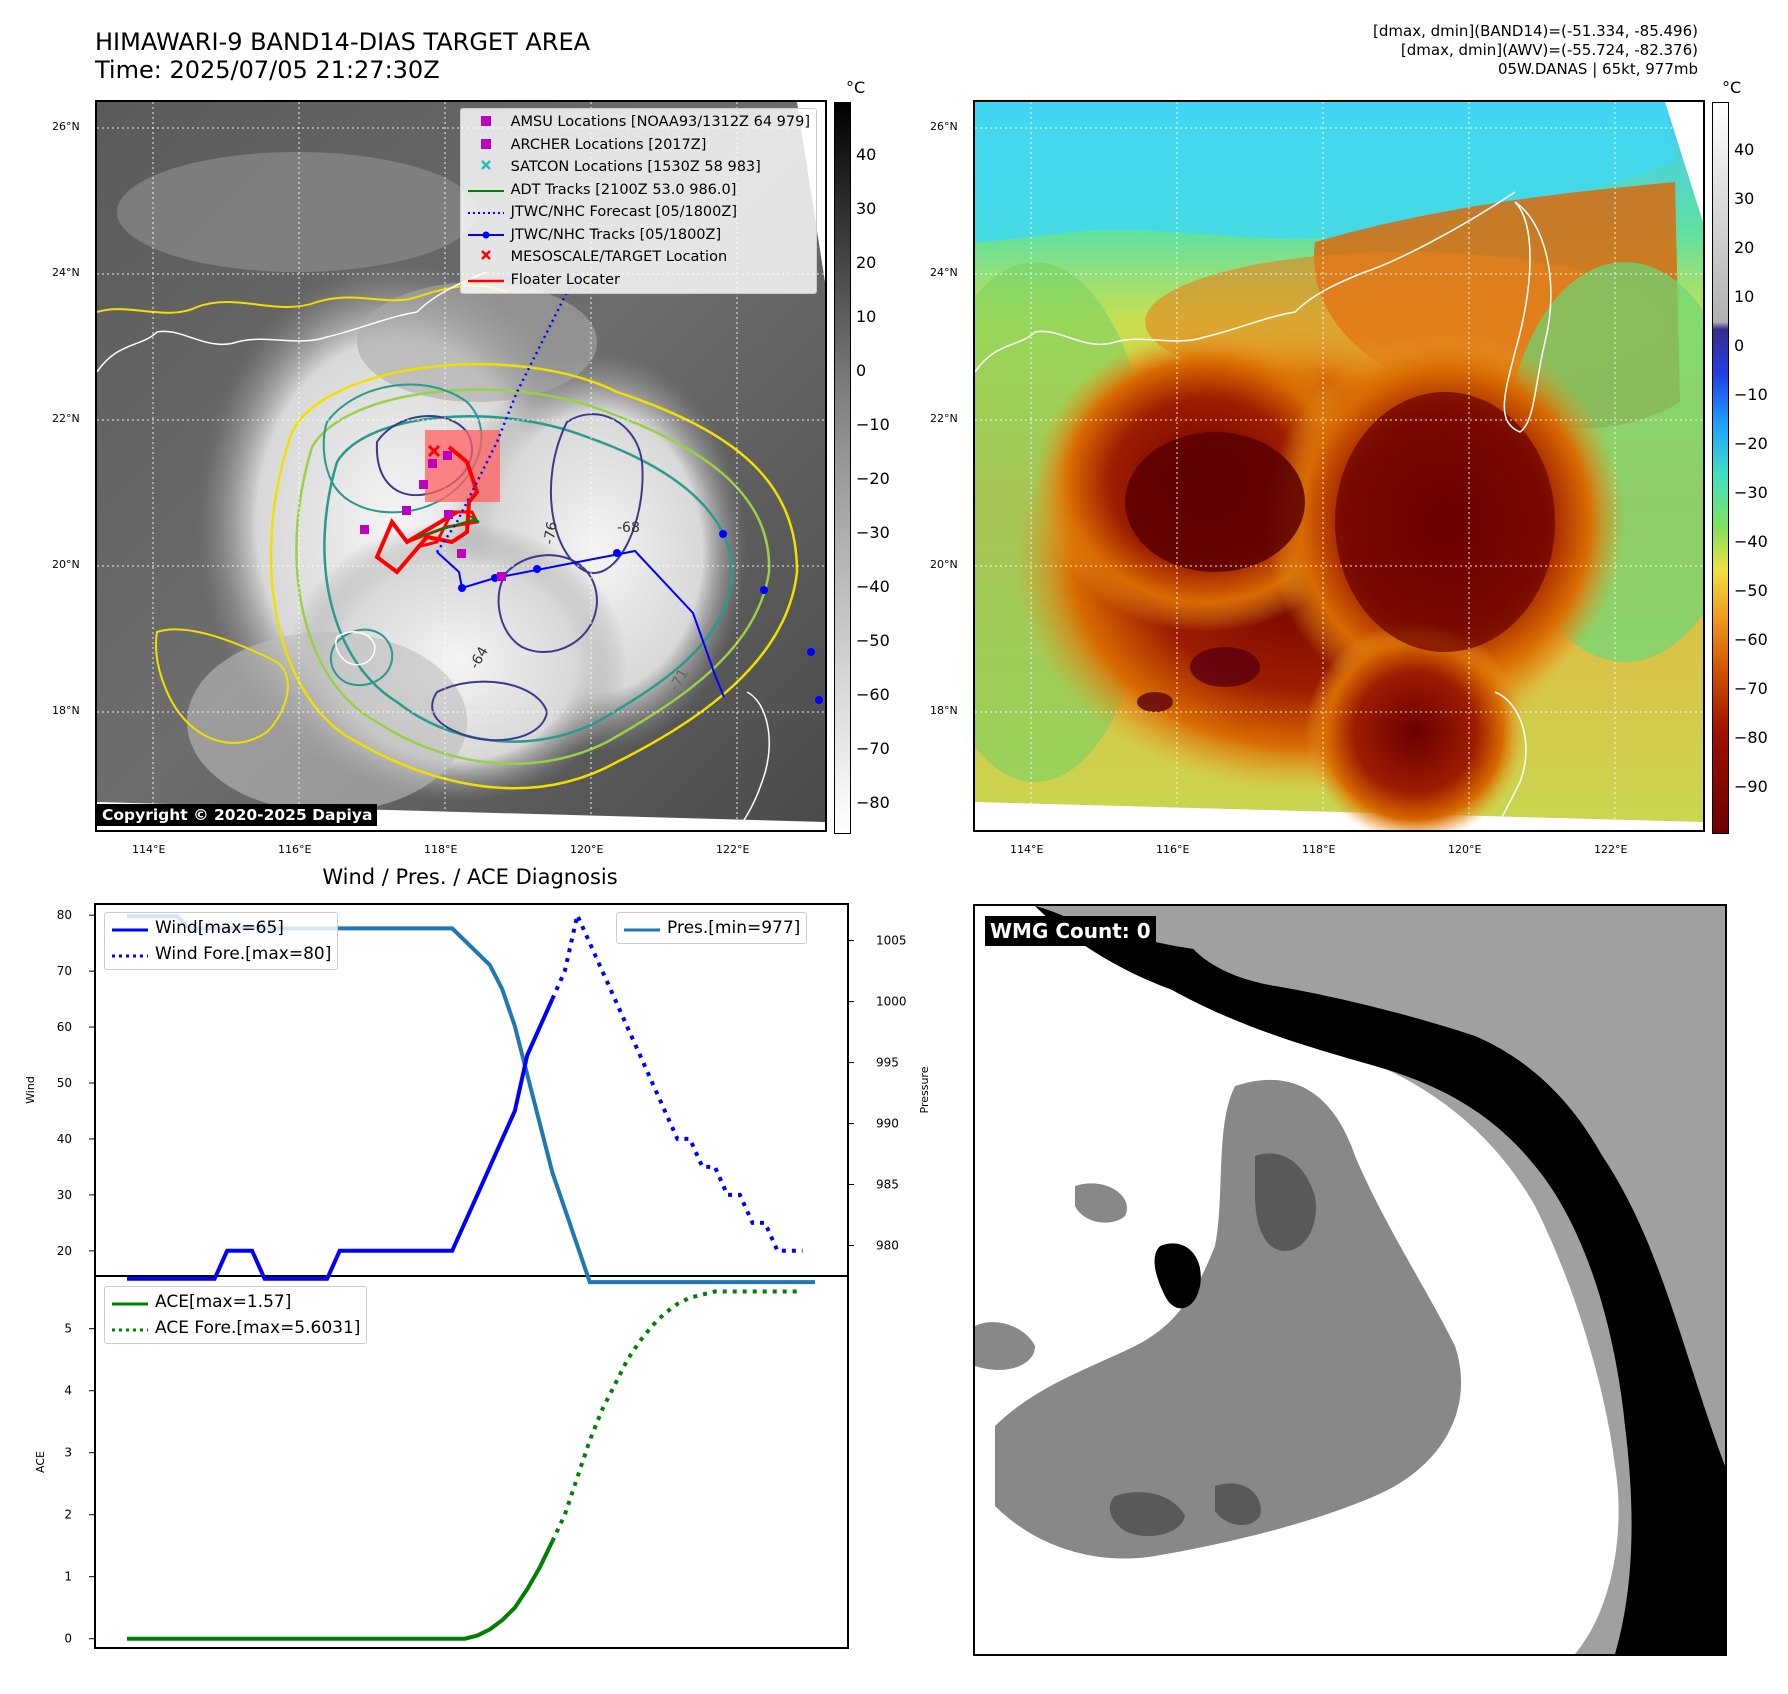  What do you see at coordinates (221, 954) in the screenshot?
I see `legend-item-wind-forecast: Wind Fore.[max=80]` at bounding box center [221, 954].